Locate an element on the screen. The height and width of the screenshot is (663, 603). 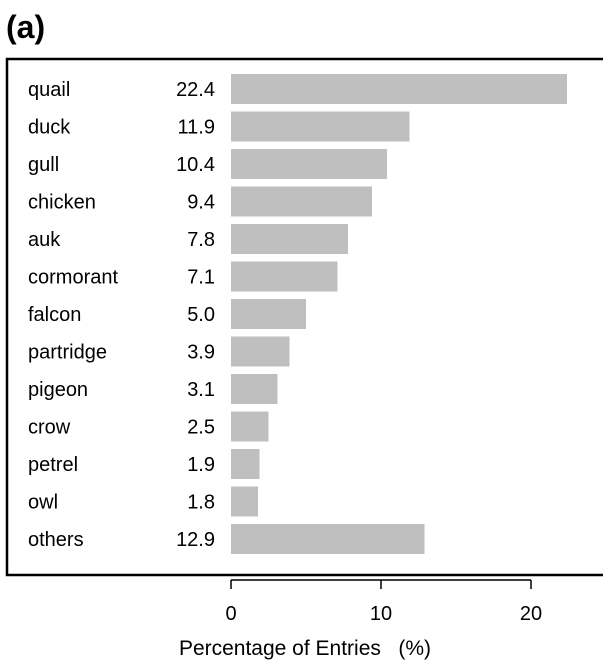
bar-auk is located at coordinates (289, 239).